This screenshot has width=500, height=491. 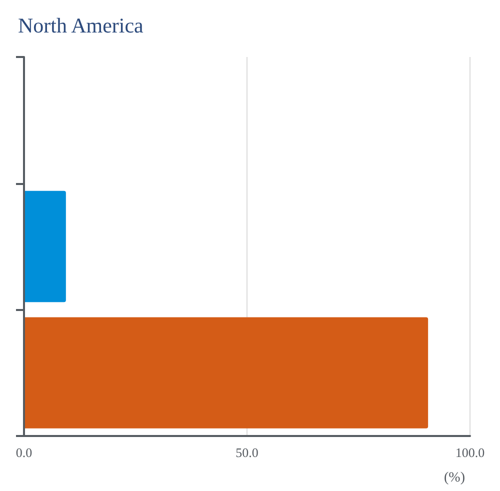 What do you see at coordinates (455, 478) in the screenshot?
I see `x-axis-title: (%)` at bounding box center [455, 478].